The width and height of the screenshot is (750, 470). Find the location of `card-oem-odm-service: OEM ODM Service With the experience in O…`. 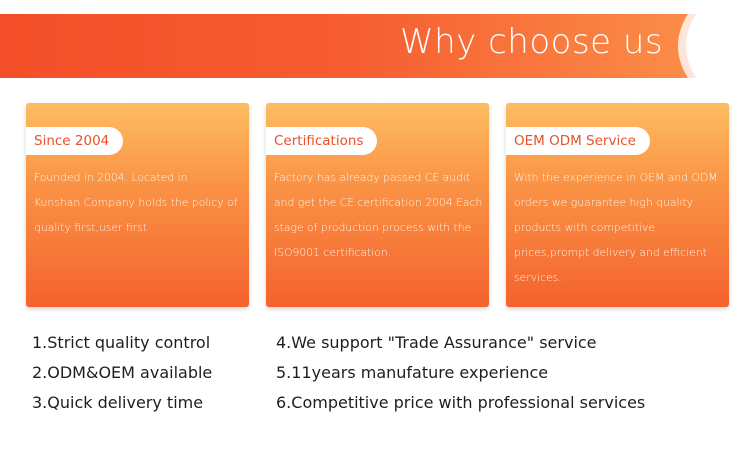

card-oem-odm-service: OEM ODM Service With the experience in O… is located at coordinates (617, 205).